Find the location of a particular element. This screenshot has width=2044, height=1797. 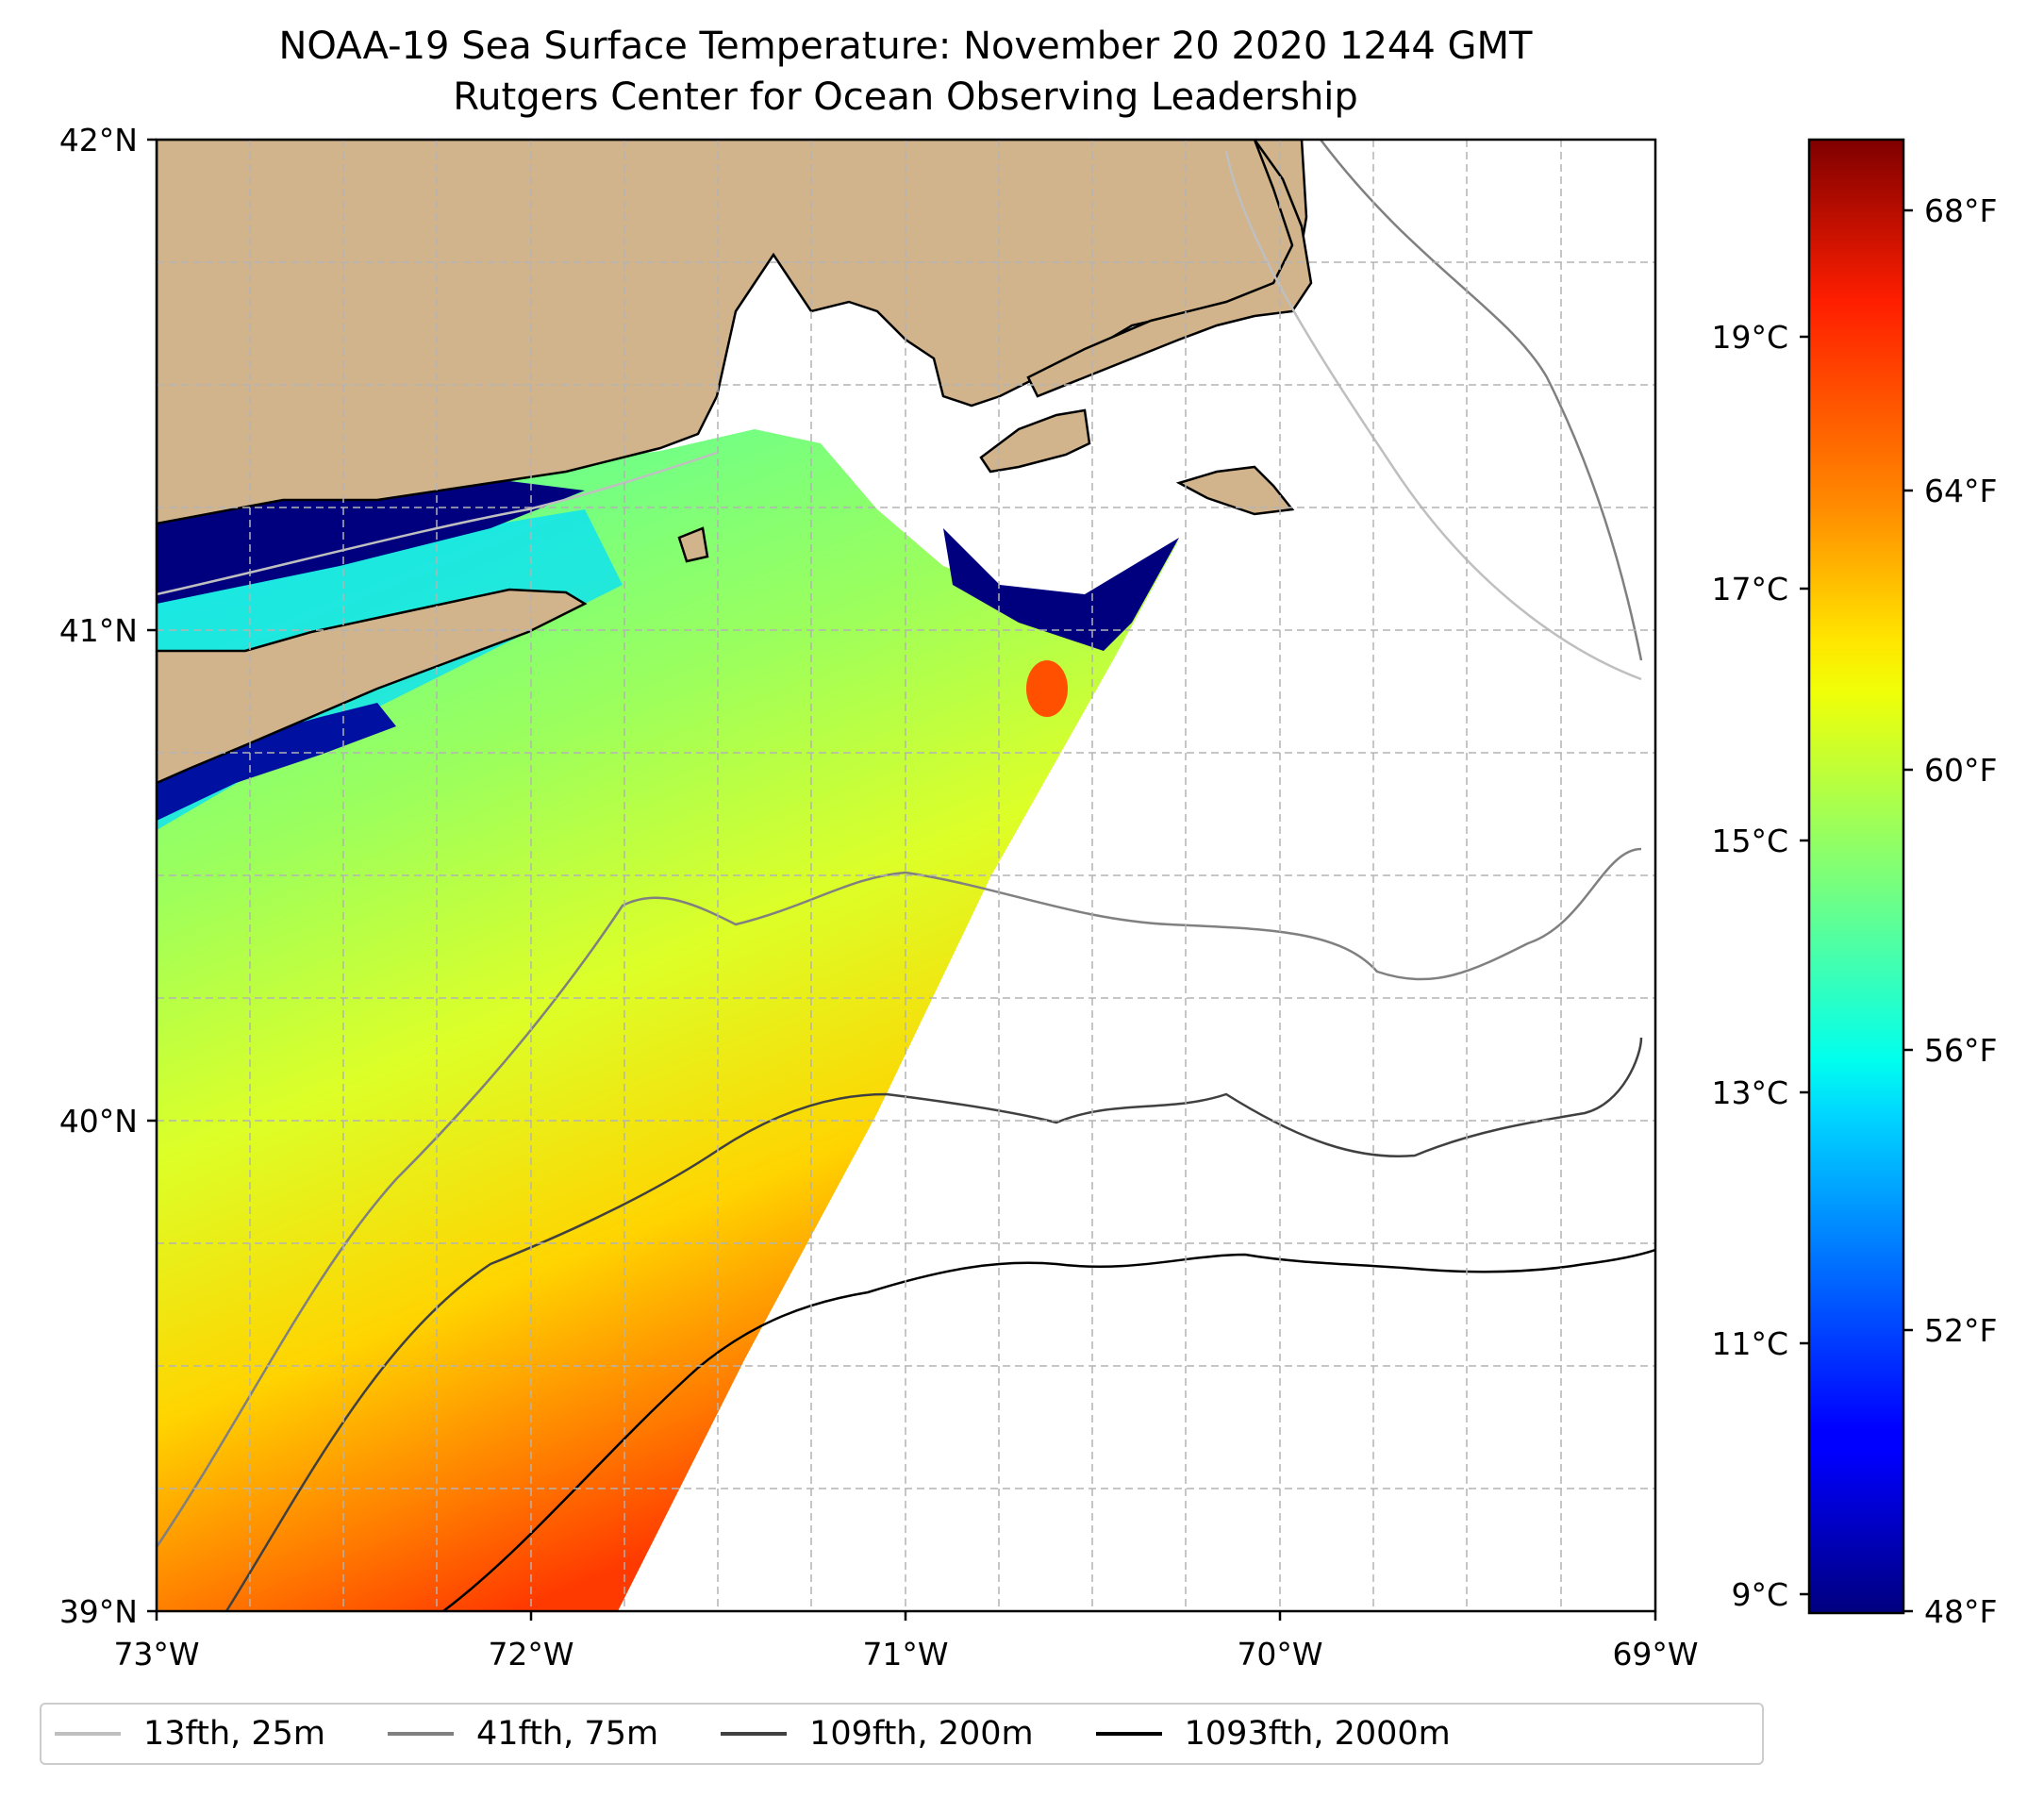

cbar-c-9: 9°C is located at coordinates (1760, 1594).